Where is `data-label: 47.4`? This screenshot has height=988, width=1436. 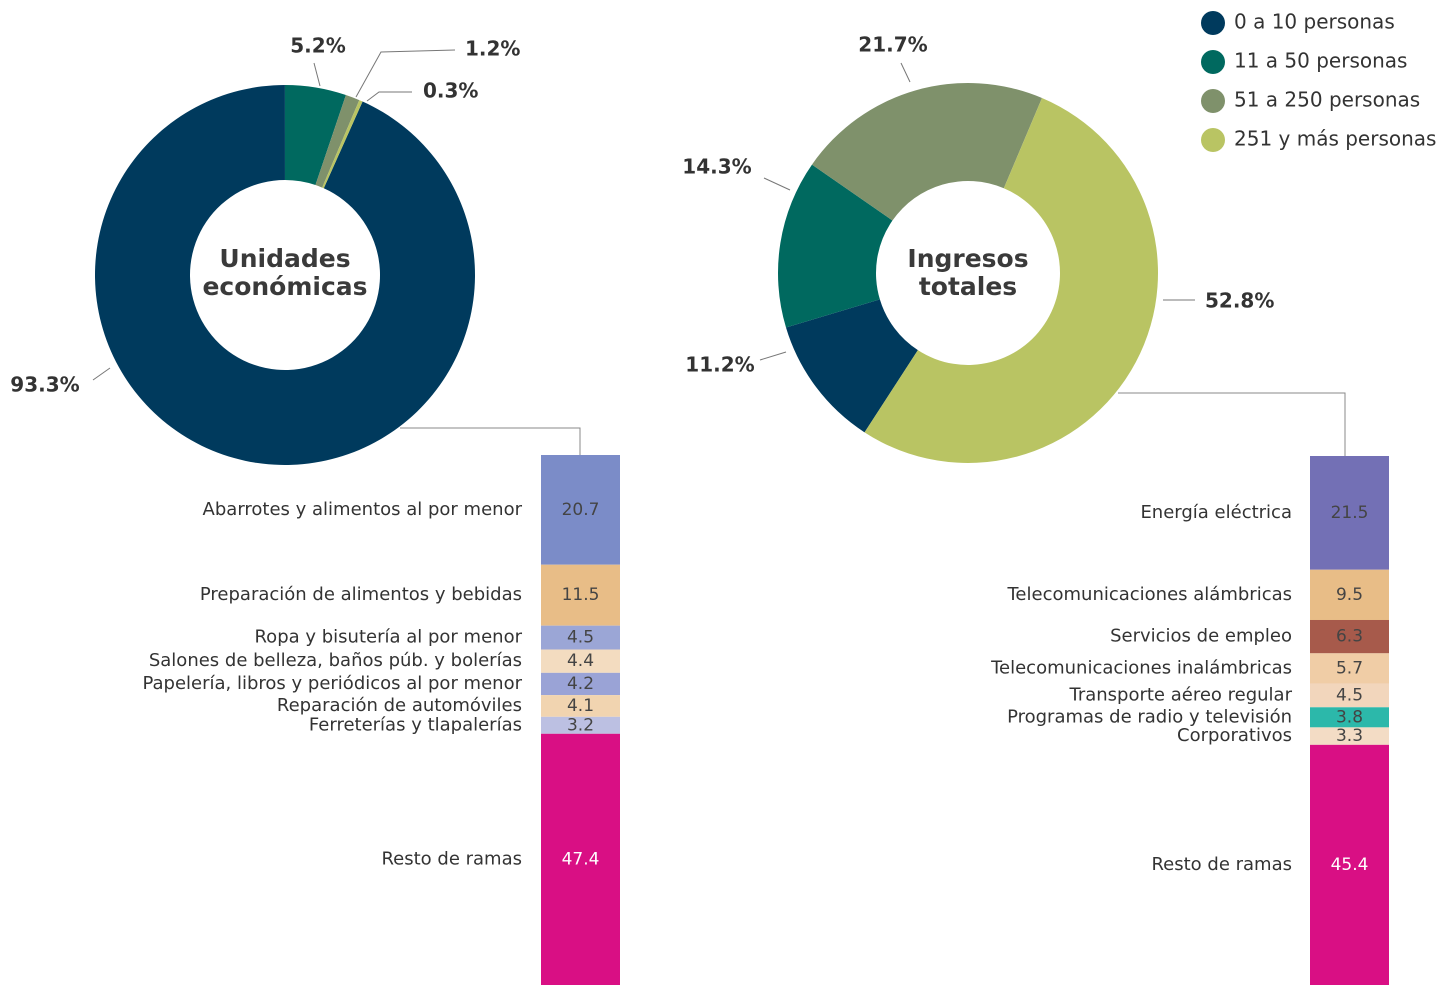
data-label: 47.4 is located at coordinates (581, 859).